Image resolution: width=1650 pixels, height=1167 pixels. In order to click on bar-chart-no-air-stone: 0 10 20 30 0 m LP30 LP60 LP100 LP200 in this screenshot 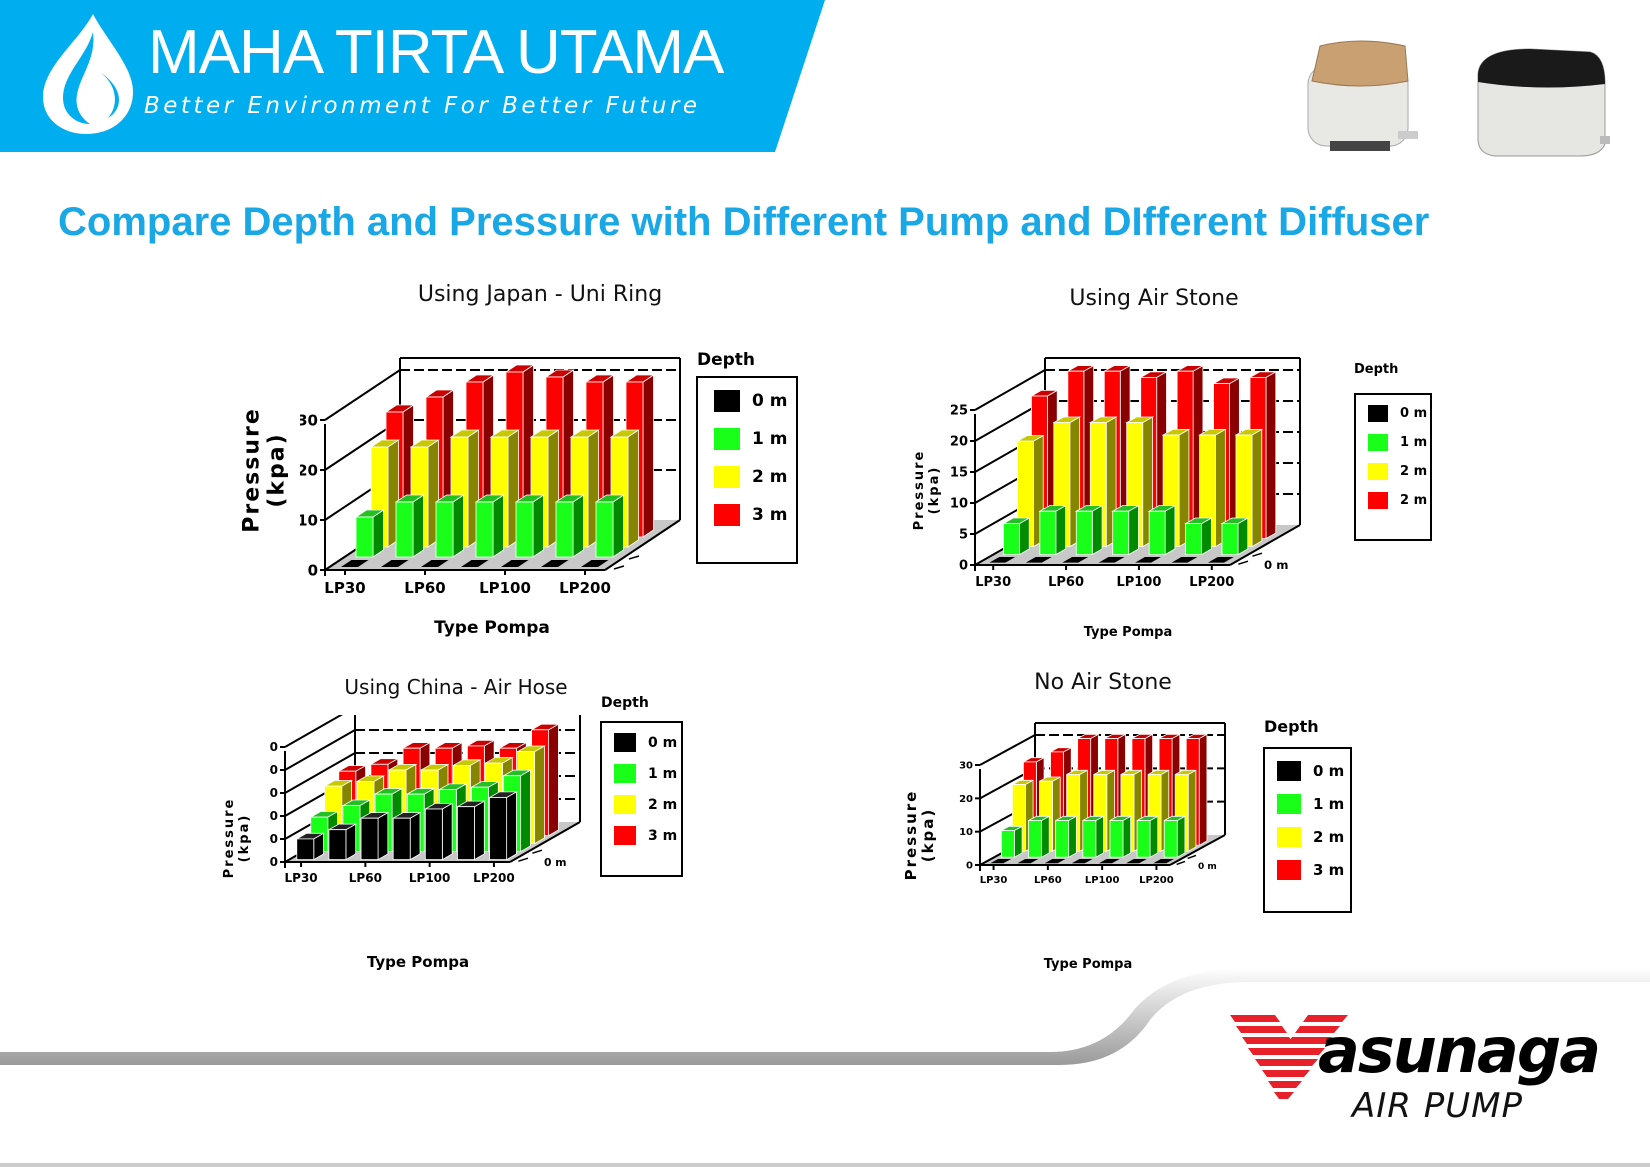, I will do `click(1092, 804)`.